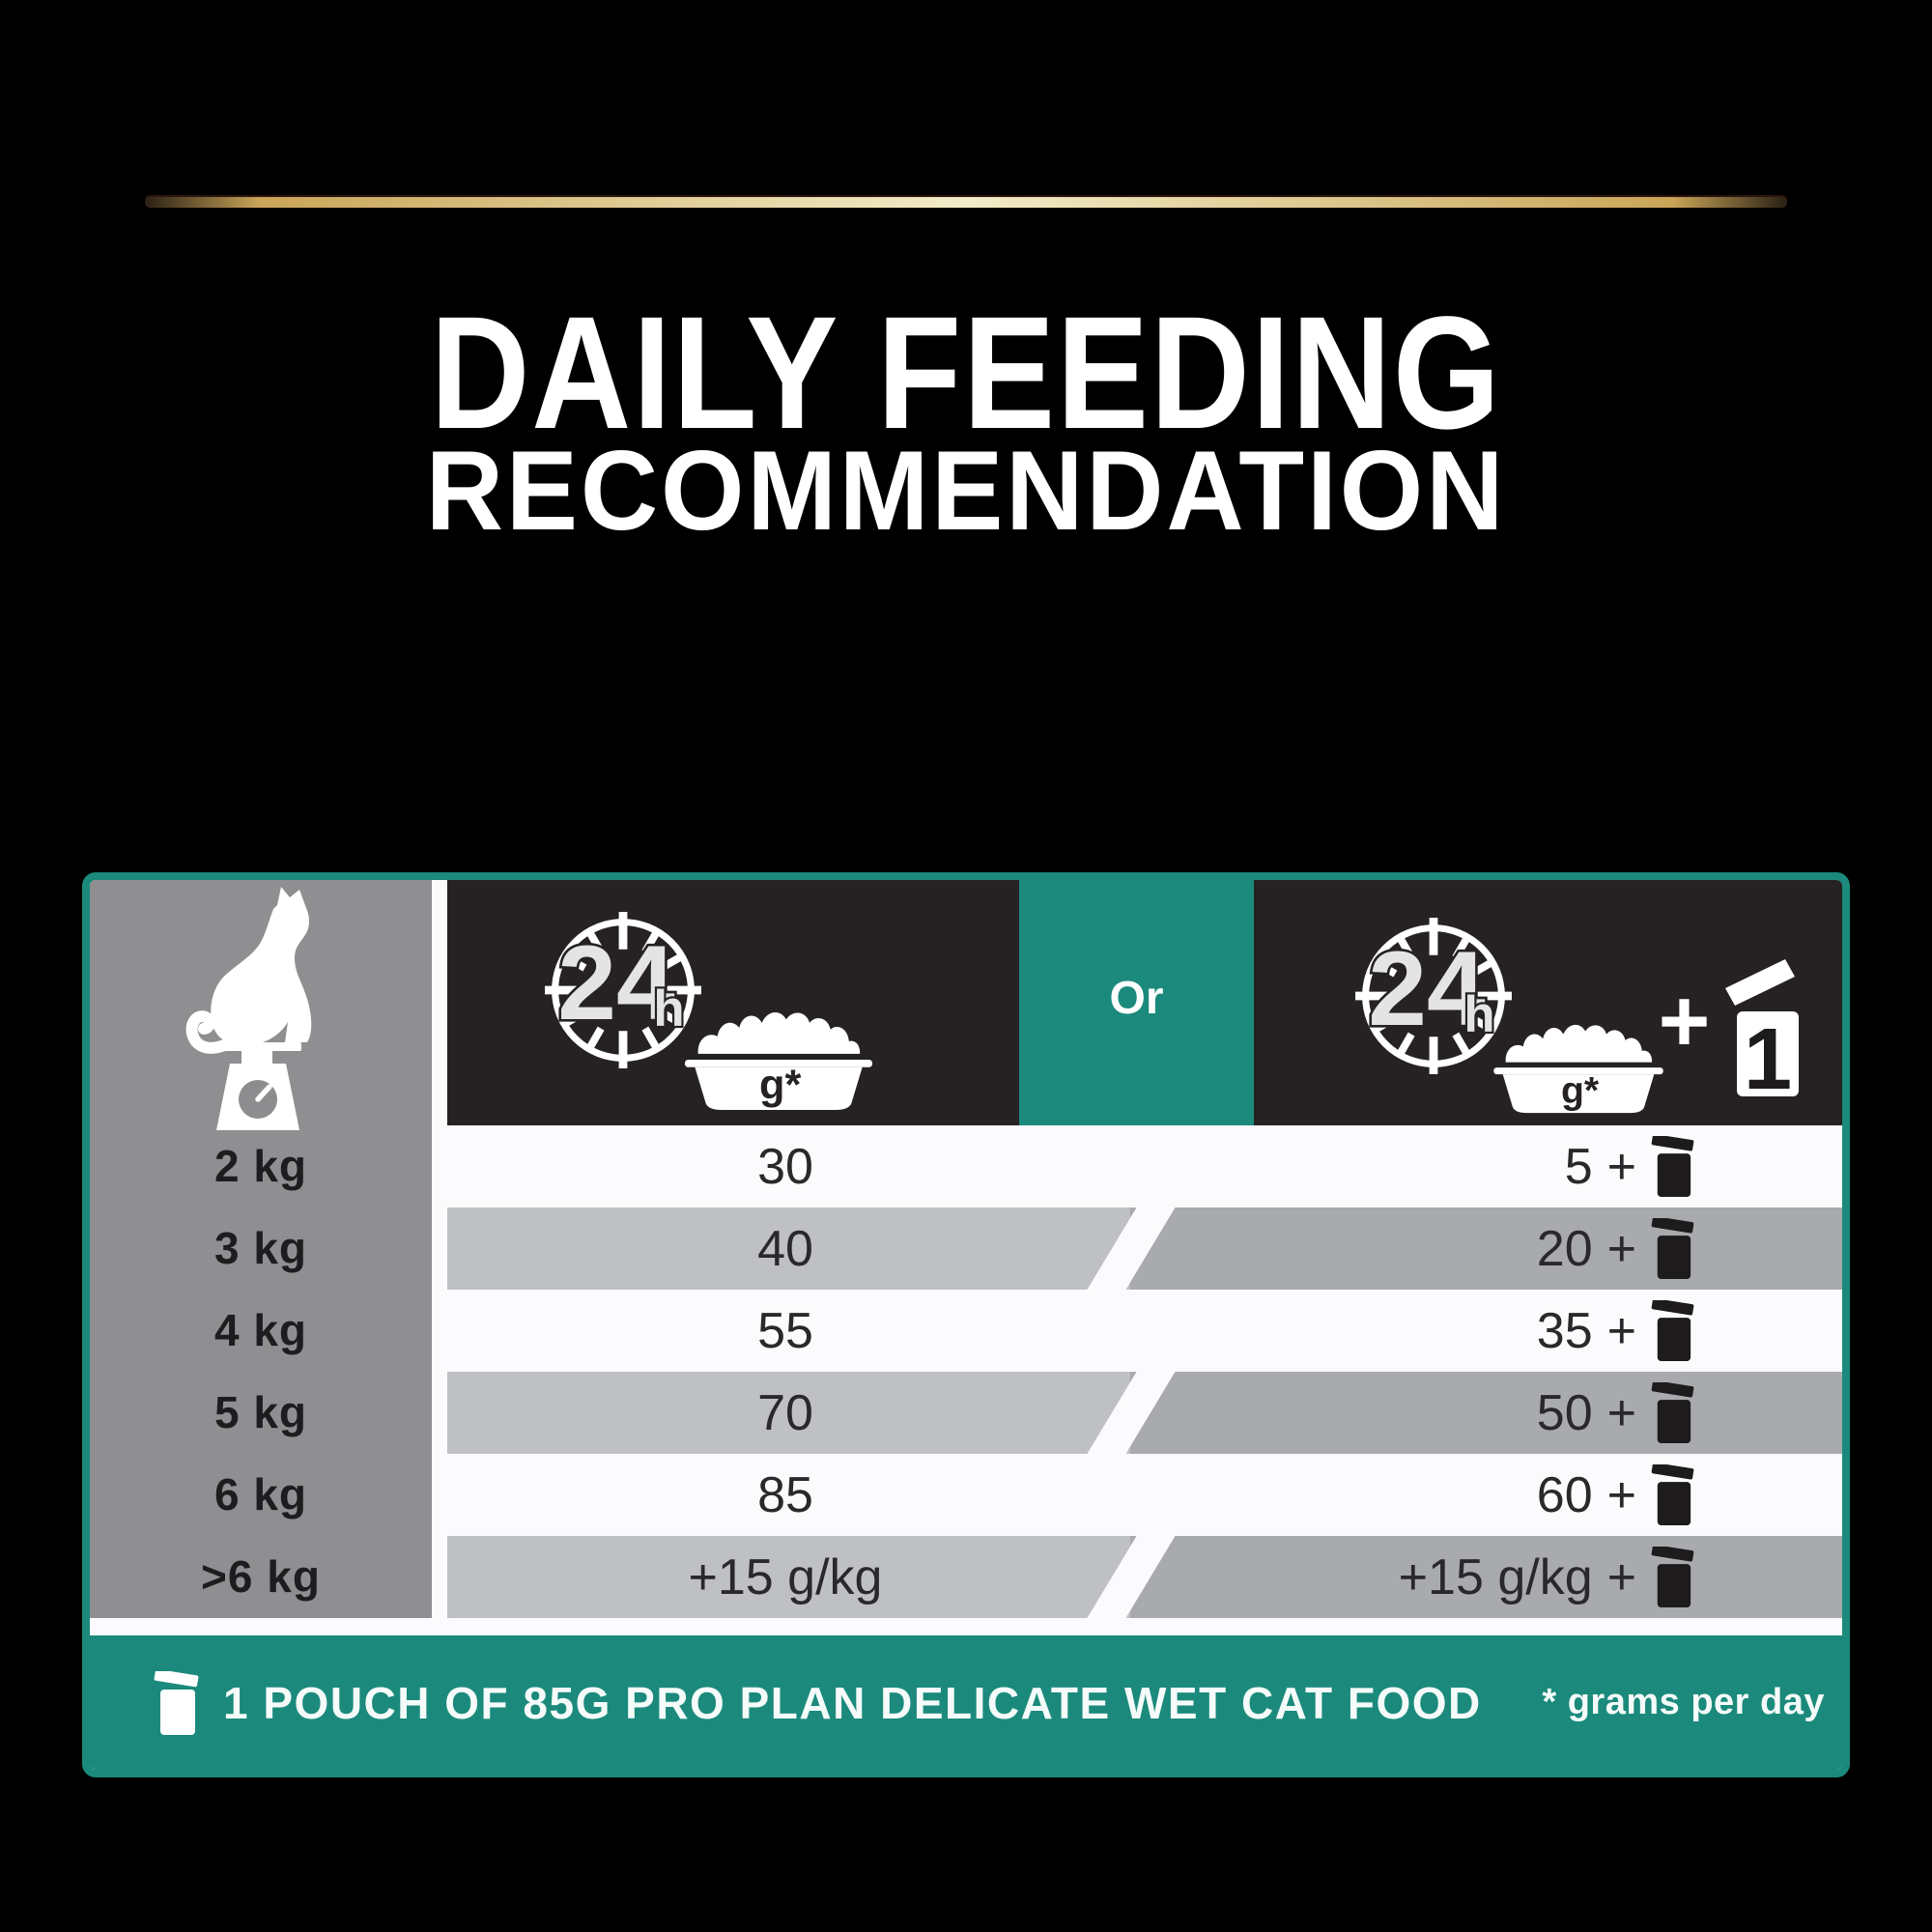  I want to click on wet-pouch-icon: 1, so click(1762, 1030).